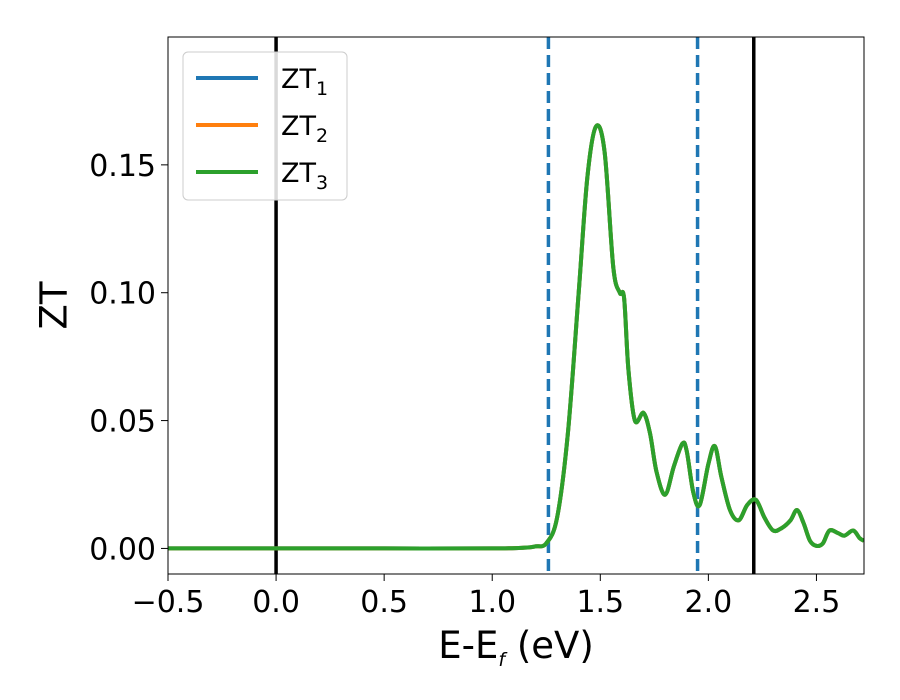  I want to click on y-tick-label: 0.15, so click(122, 166).